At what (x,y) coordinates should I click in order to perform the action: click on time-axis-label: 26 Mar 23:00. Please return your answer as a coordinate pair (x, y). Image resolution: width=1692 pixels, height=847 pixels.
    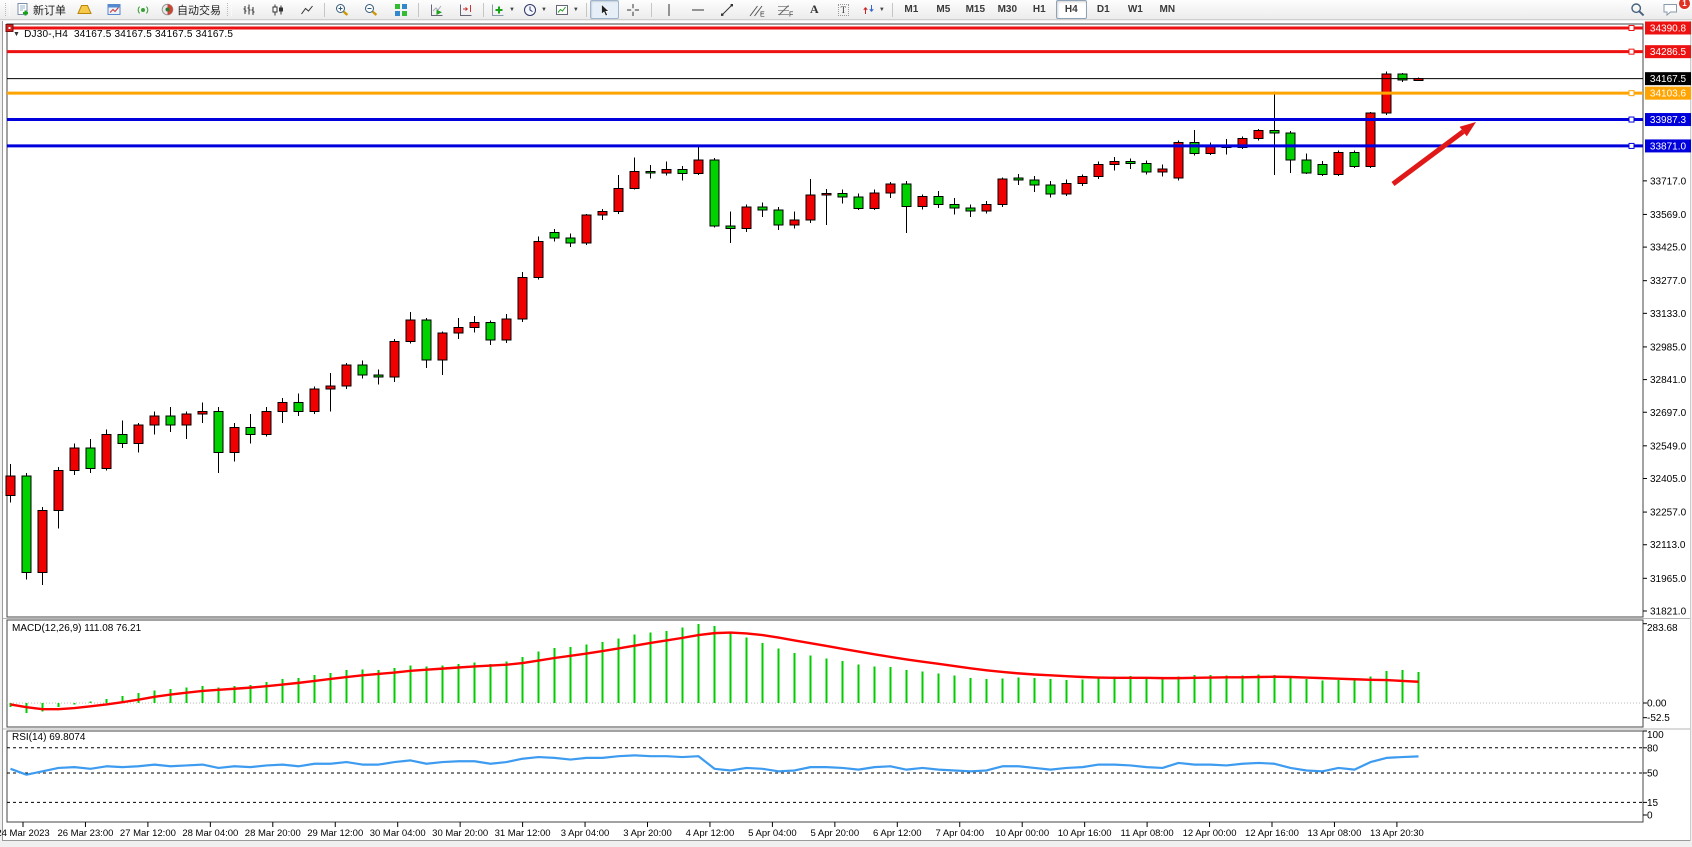
    Looking at the image, I should click on (85, 833).